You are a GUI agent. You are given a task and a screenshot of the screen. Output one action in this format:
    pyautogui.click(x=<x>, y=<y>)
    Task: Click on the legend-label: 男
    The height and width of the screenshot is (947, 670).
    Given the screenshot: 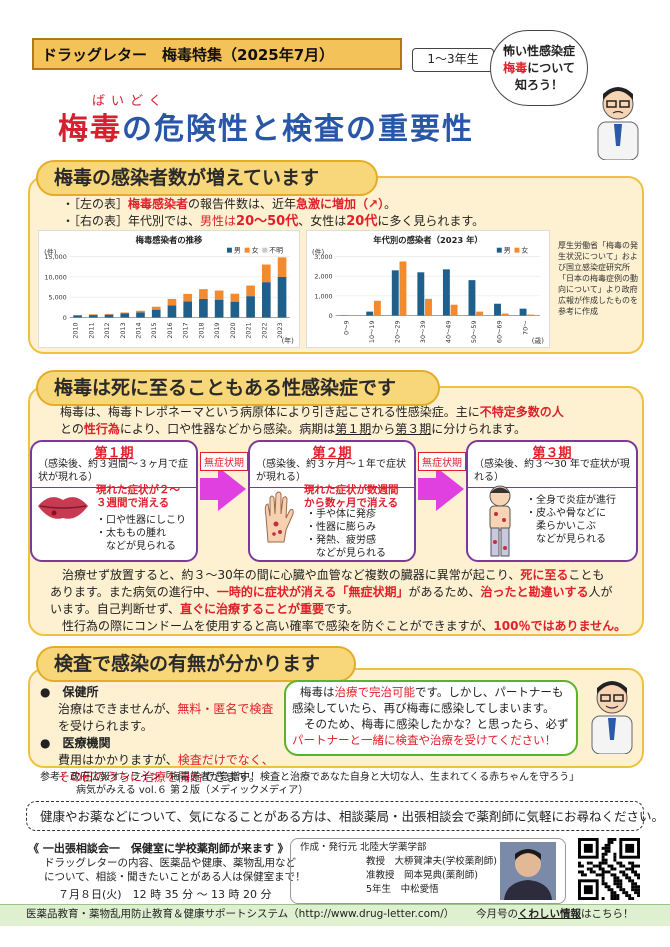 What is the action you would take?
    pyautogui.click(x=507, y=251)
    